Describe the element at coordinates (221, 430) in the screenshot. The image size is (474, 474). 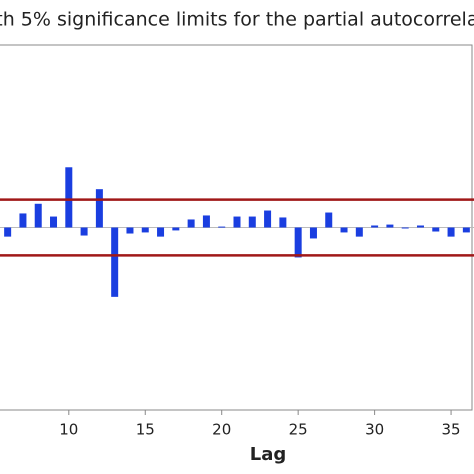
I see `x-tick-label: 20` at that location.